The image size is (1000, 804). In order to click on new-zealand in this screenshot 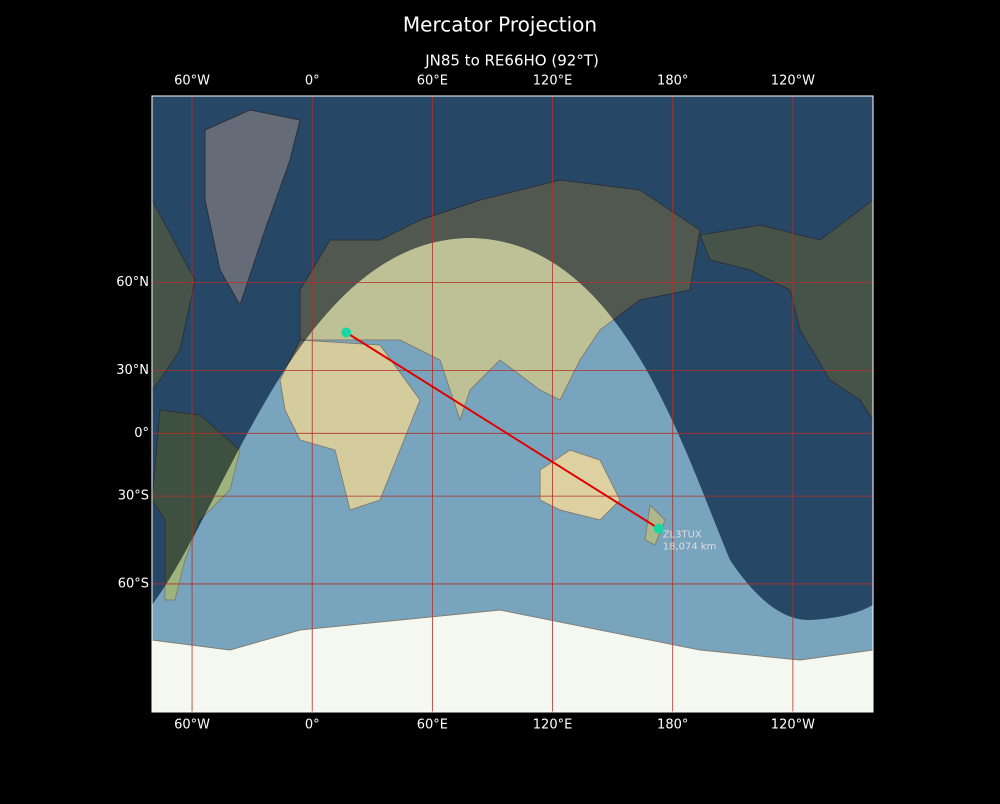, I will do `click(655, 524)`.